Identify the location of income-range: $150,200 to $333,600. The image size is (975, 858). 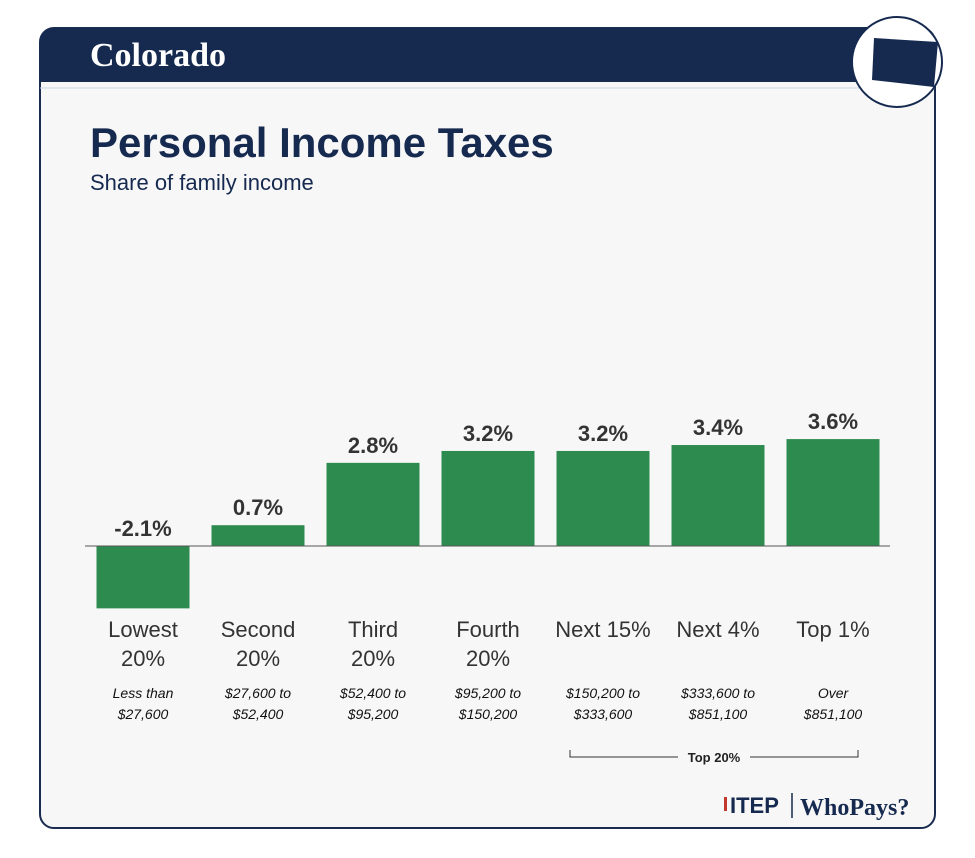
(603, 703).